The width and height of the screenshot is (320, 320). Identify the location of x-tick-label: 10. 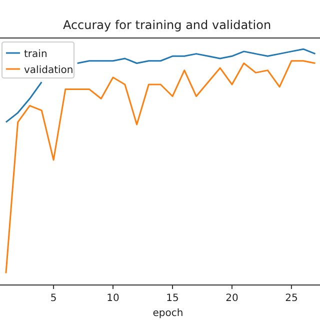
(113, 298).